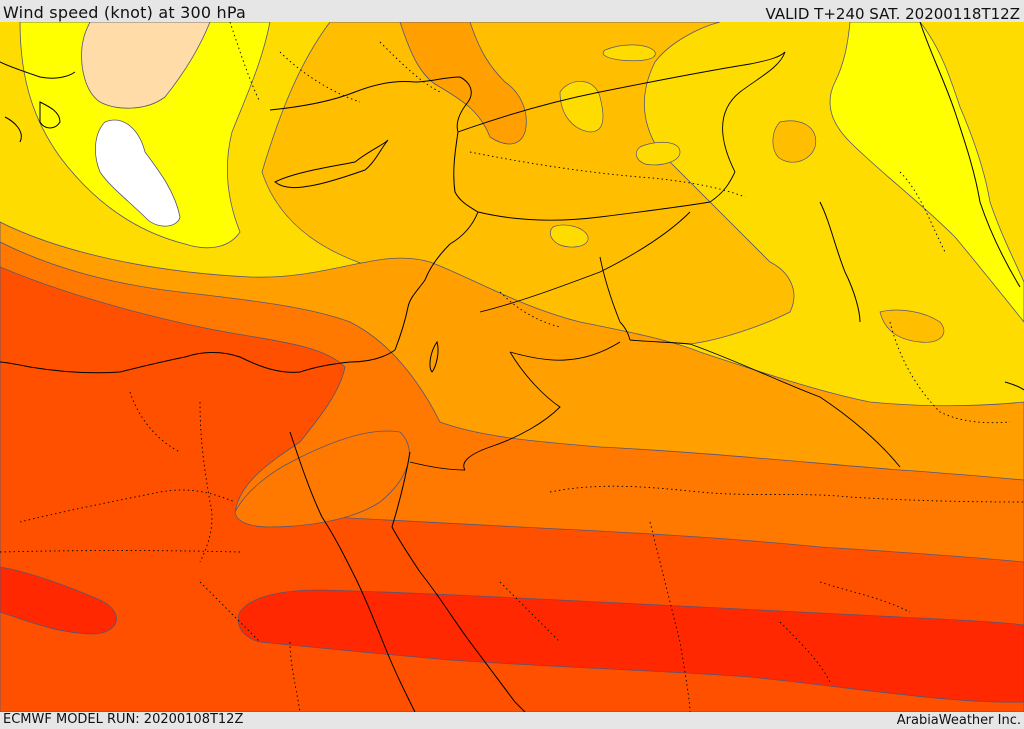 This screenshot has height=729, width=1024. Describe the element at coordinates (958, 720) in the screenshot. I see `credit: ArabiaWeather Inc.` at that location.